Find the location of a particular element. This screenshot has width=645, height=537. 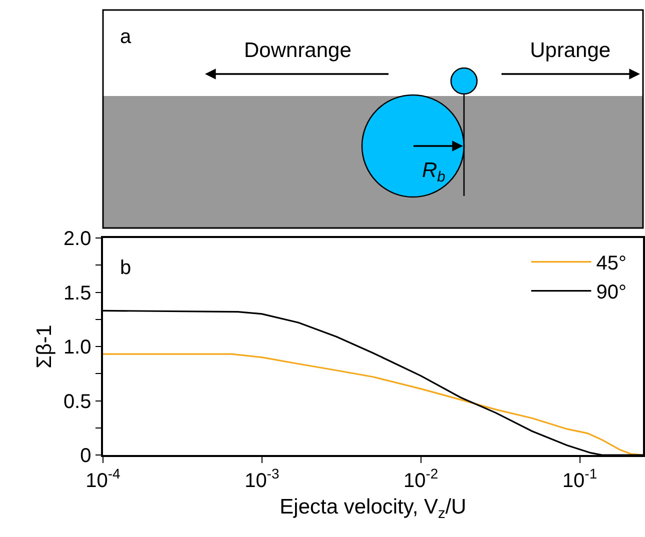

y-tick-label: 1.5 is located at coordinates (77, 293).